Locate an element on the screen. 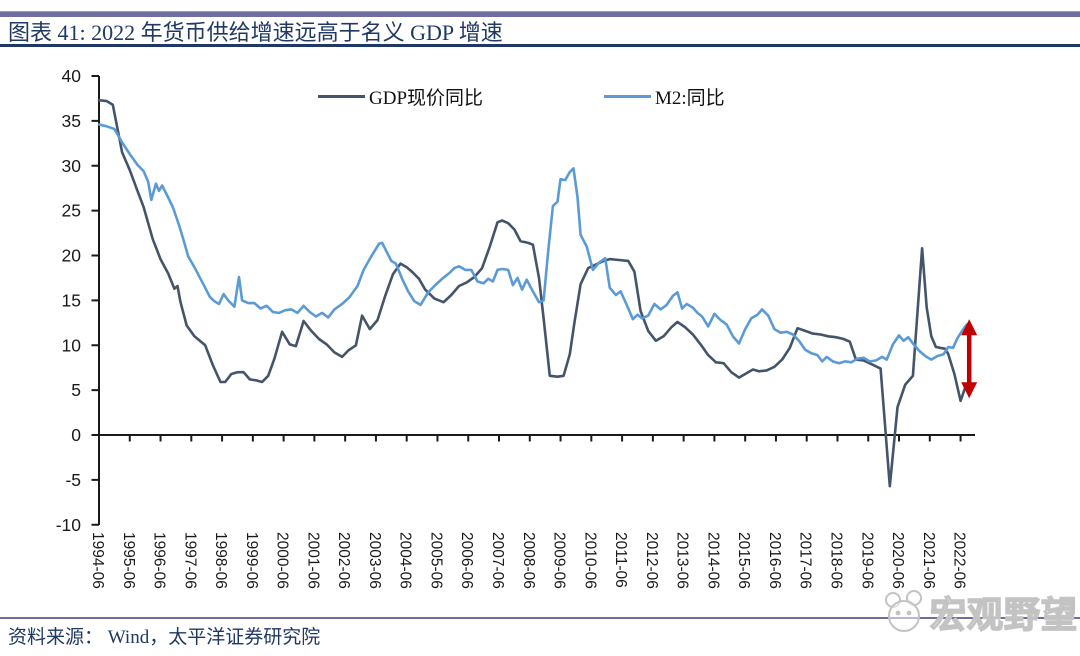  top-divider-band is located at coordinates (540, 14).